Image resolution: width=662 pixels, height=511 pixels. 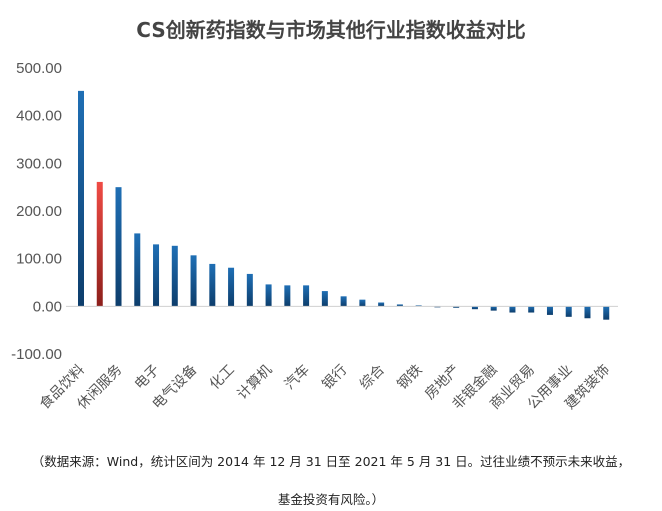 What do you see at coordinates (39, 163) in the screenshot?
I see `y-tick-label: 300.00` at bounding box center [39, 163].